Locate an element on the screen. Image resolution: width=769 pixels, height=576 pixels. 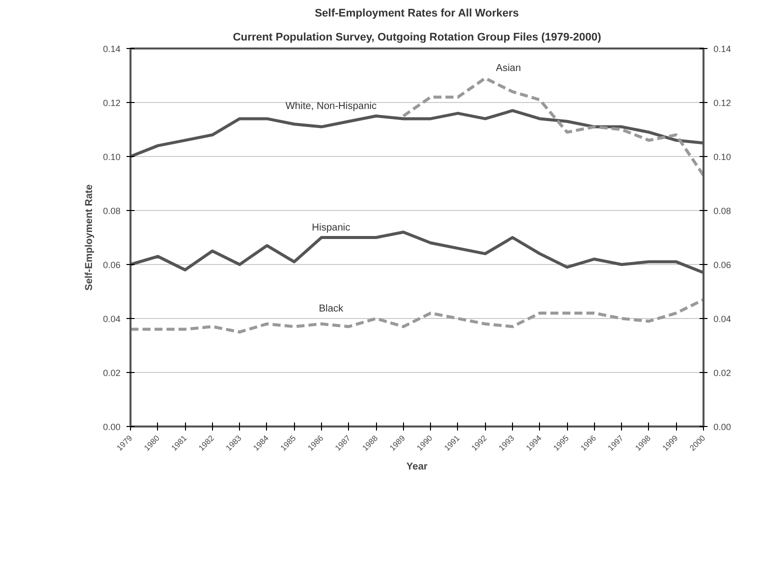
y-tick-label: 0.10 is located at coordinates (111, 157).